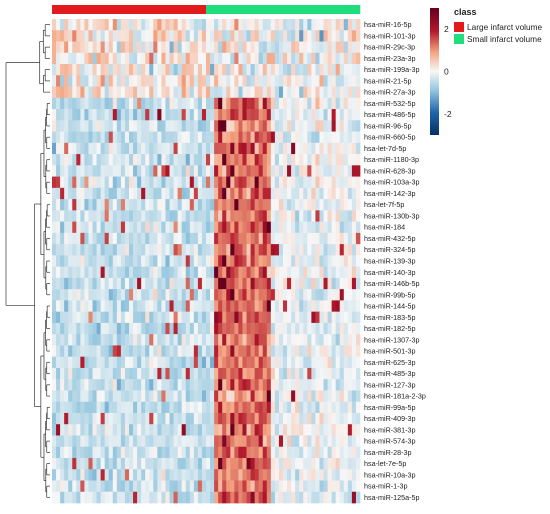 Image resolution: width=550 pixels, height=514 pixels. What do you see at coordinates (390, 474) in the screenshot?
I see `row-label: hsa-miR-10a-3p` at bounding box center [390, 474].